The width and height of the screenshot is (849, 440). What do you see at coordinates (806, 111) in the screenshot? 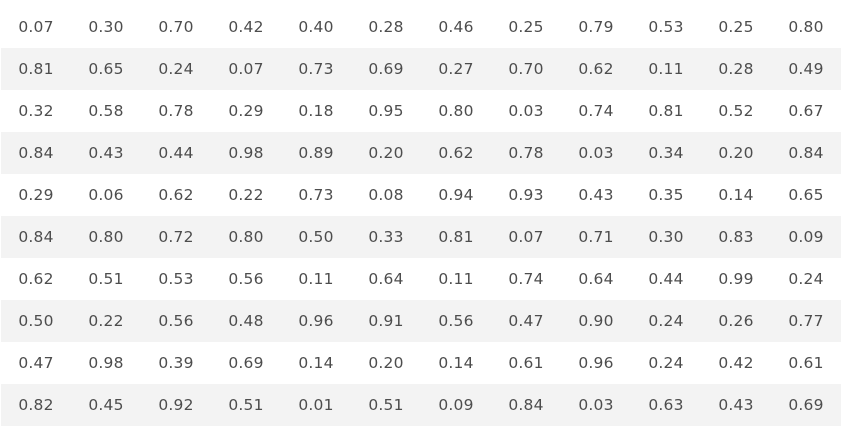
I see `table-cell: 0.67` at bounding box center [806, 111].